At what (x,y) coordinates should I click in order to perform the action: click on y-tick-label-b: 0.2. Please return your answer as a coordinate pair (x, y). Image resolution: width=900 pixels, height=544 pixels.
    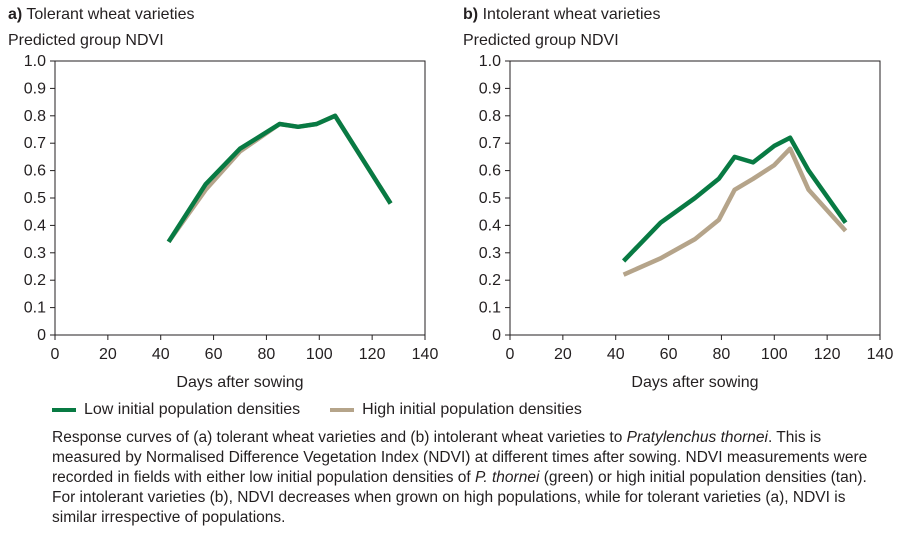
    Looking at the image, I should click on (490, 280).